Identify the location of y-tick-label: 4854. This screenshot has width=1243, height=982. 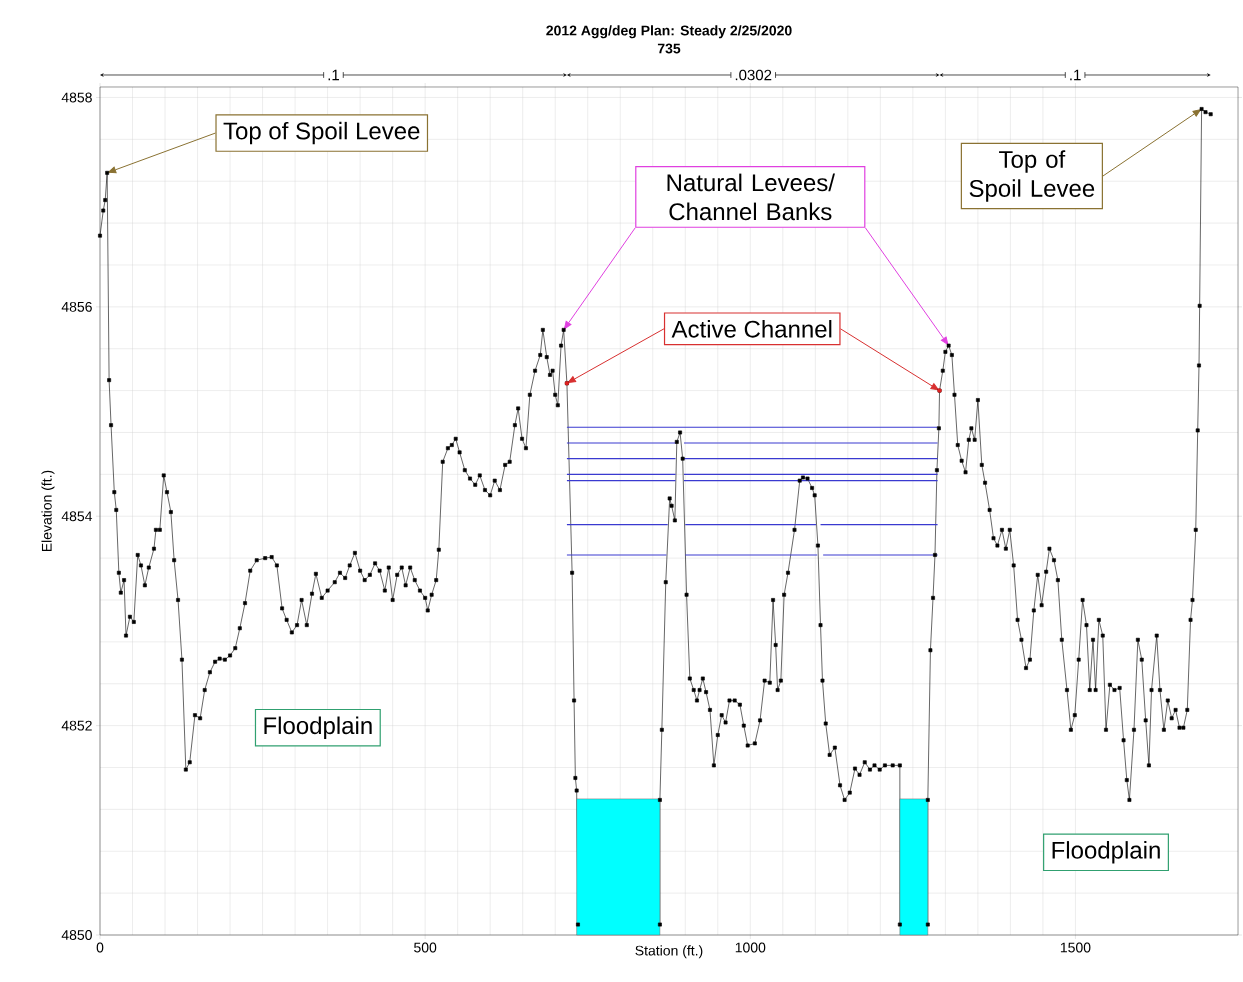
(77, 516).